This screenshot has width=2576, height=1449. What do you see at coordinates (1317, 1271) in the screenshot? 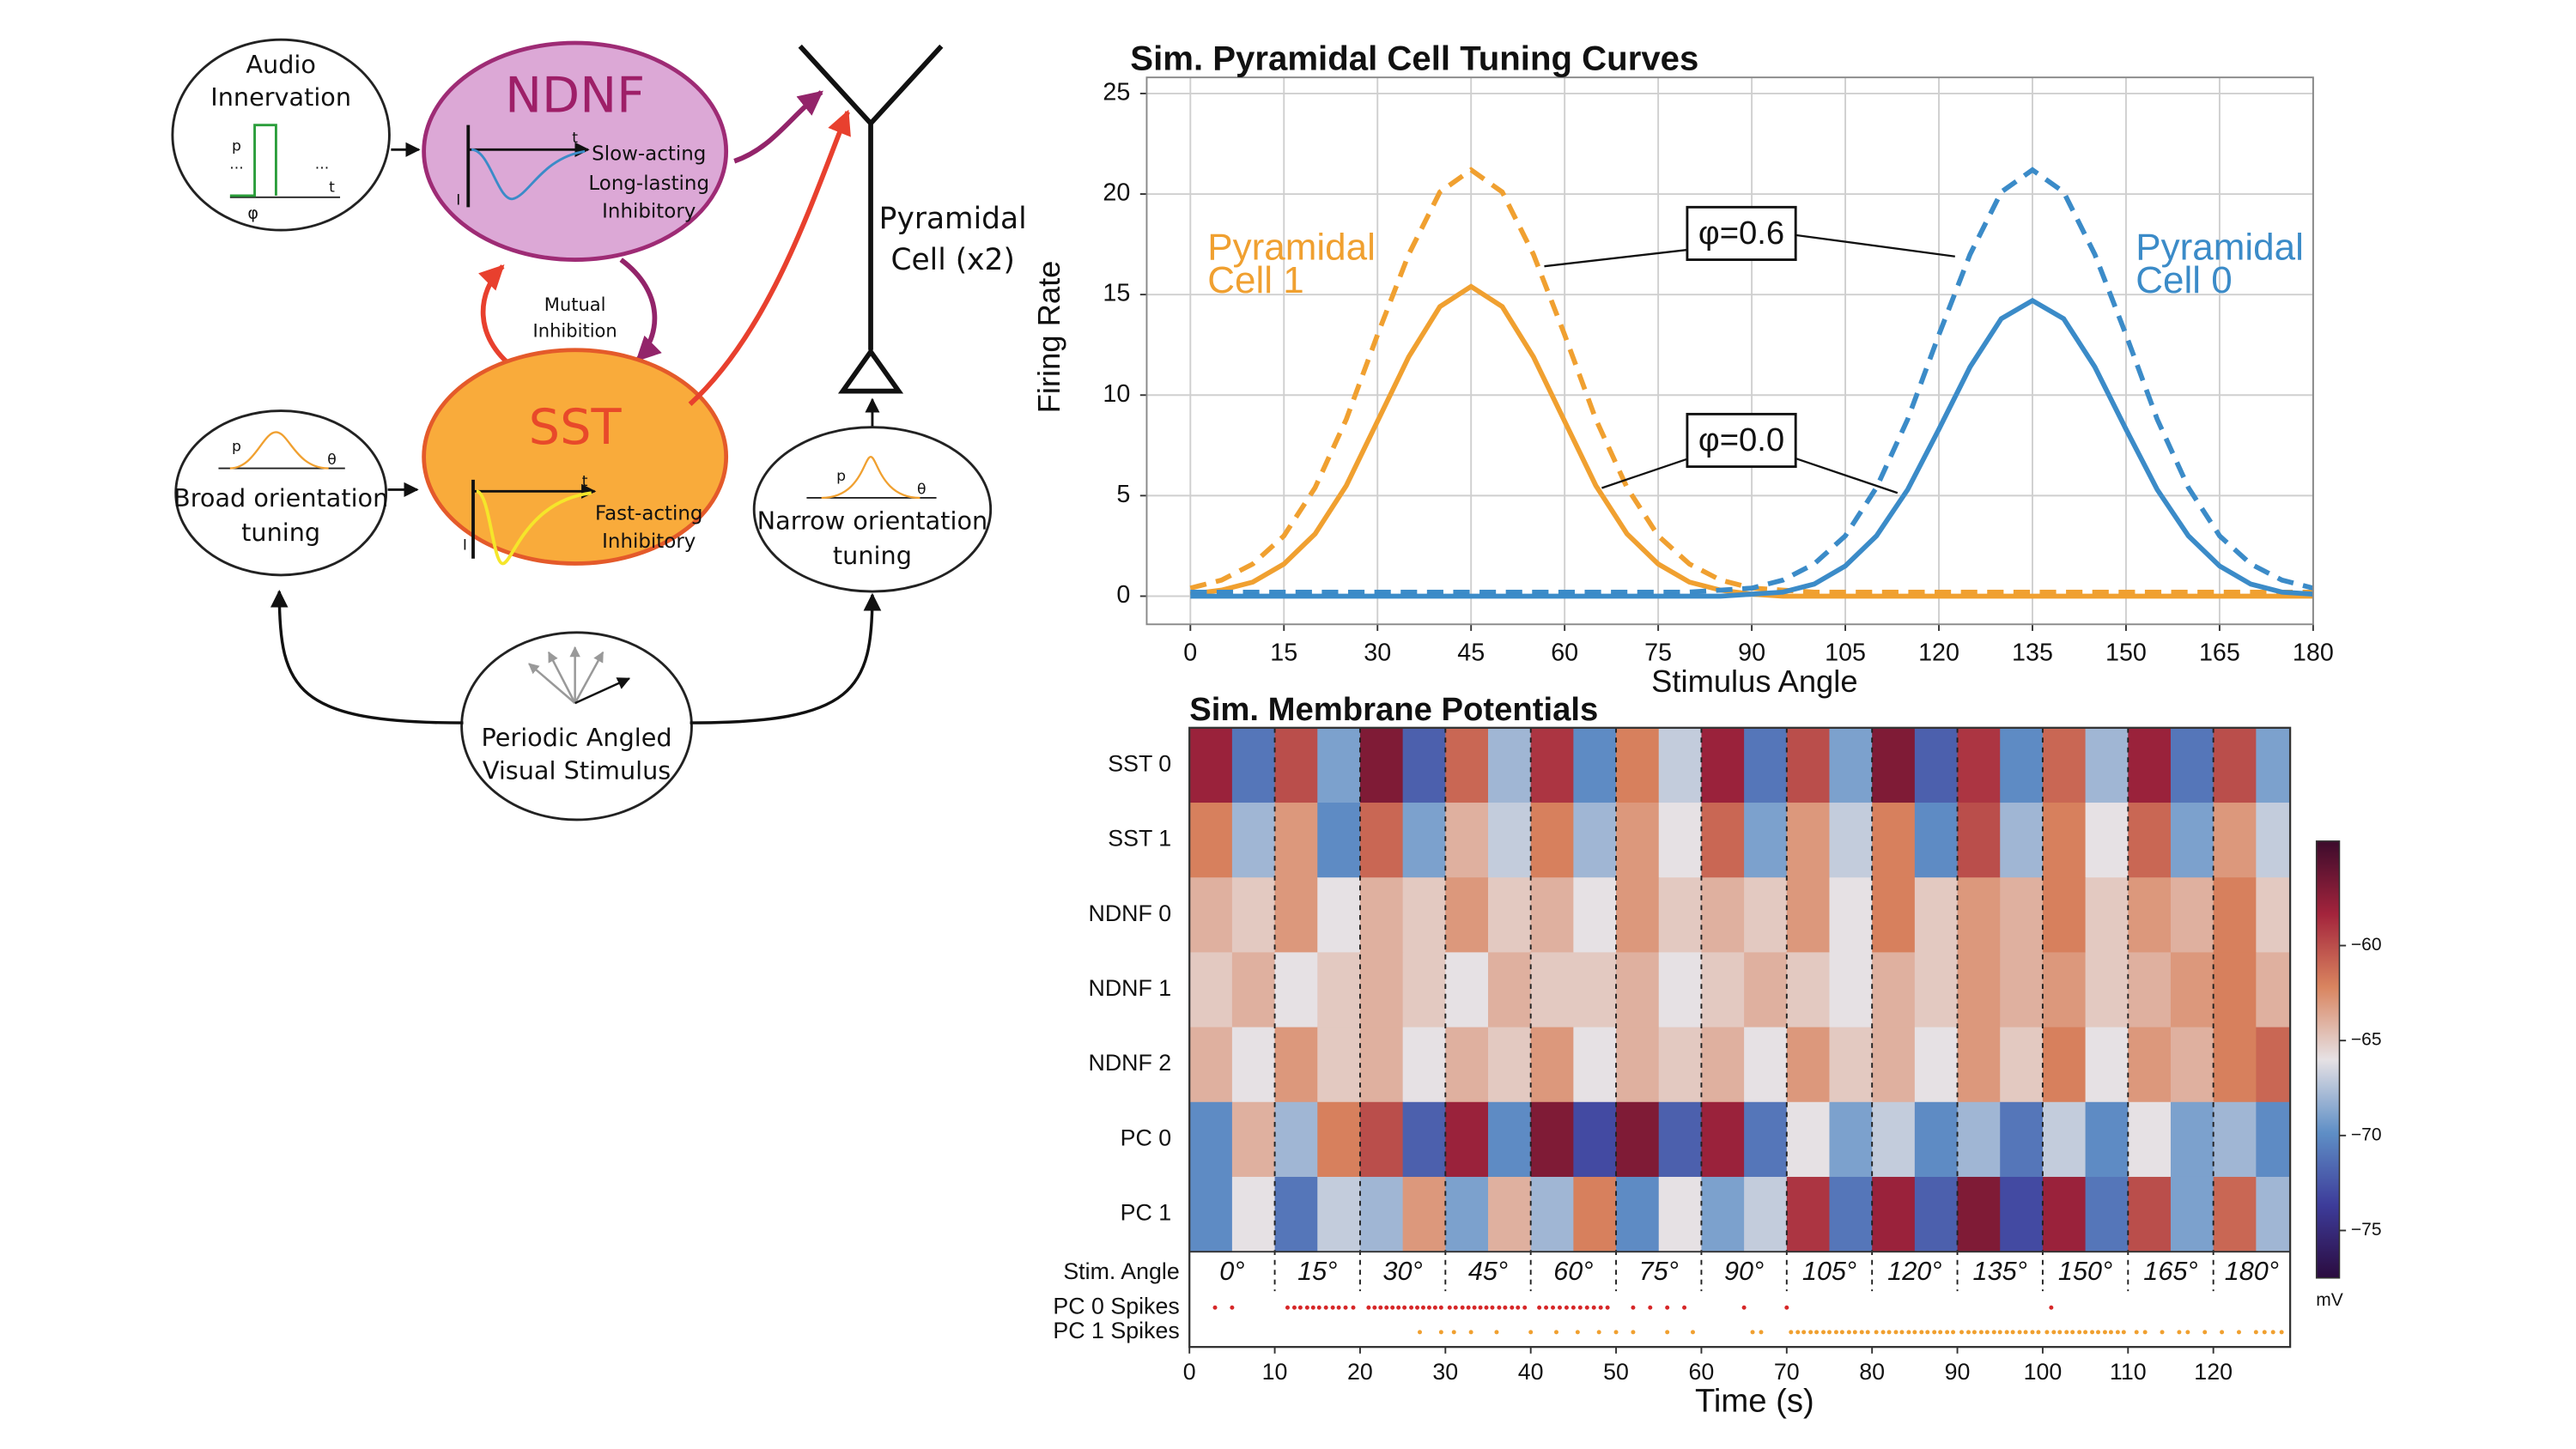
I see `stim-angle-label: 15°` at bounding box center [1317, 1271].